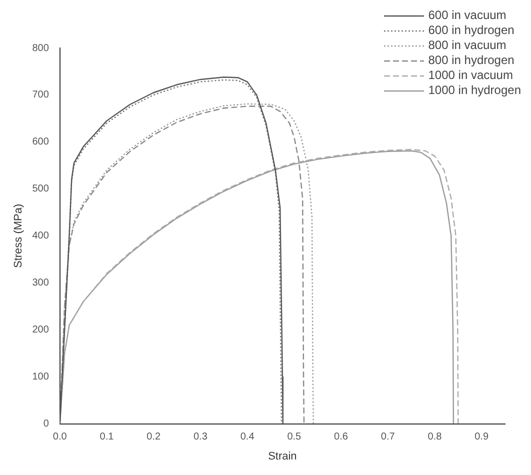  I want to click on legend-label: 800 in vacuum, so click(467, 45).